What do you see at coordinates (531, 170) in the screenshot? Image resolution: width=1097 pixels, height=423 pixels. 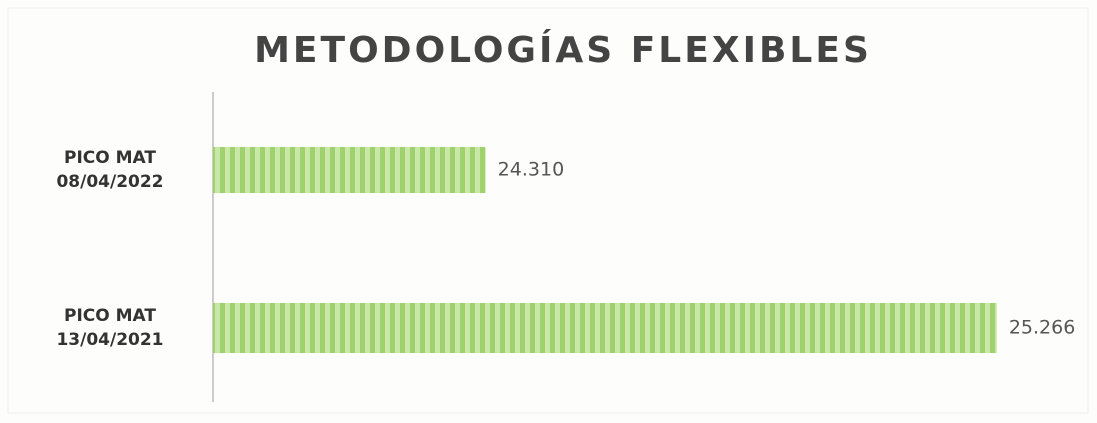 I see `value-label: 24.310` at bounding box center [531, 170].